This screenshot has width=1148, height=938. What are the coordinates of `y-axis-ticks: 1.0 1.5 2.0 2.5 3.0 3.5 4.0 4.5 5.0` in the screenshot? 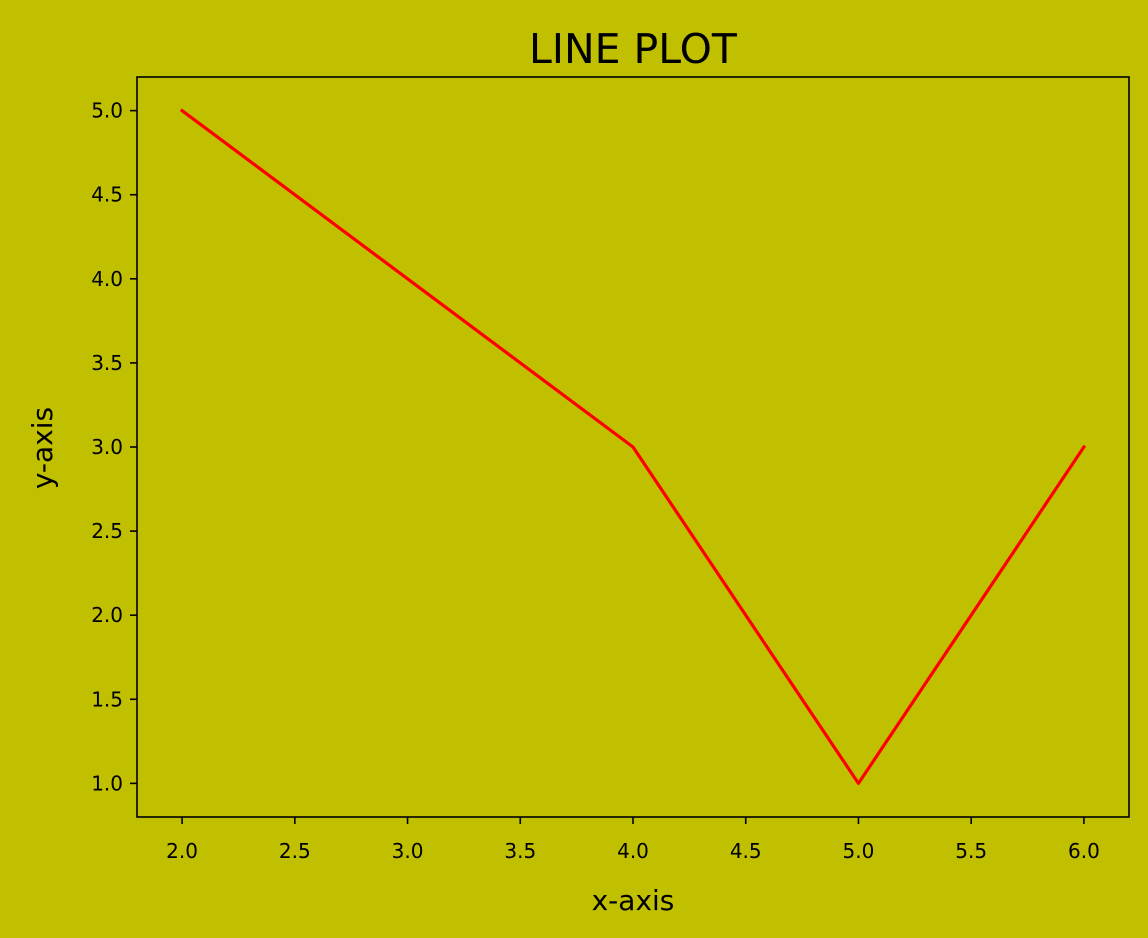 It's located at (114, 447).